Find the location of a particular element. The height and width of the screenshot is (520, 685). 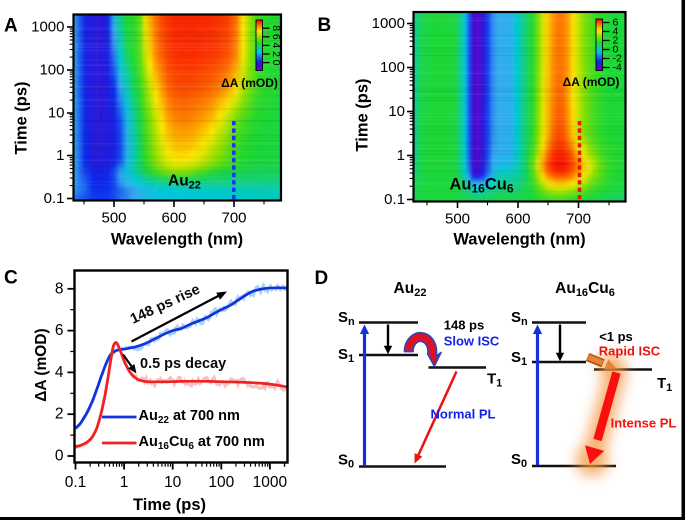

svg-text: A is located at coordinates (11, 26).